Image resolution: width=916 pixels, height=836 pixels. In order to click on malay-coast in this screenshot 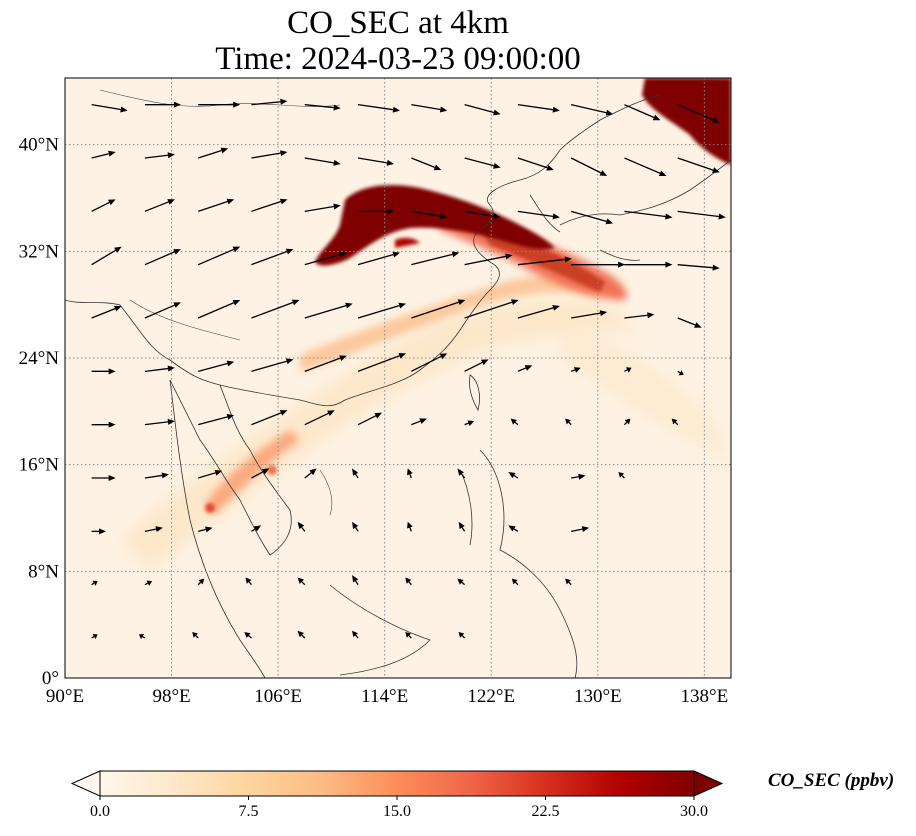, I will do `click(217, 528)`.